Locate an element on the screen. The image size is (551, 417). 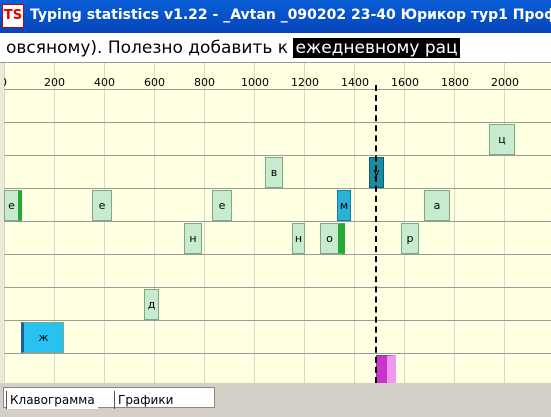
key-bar: ж is located at coordinates (42, 337).